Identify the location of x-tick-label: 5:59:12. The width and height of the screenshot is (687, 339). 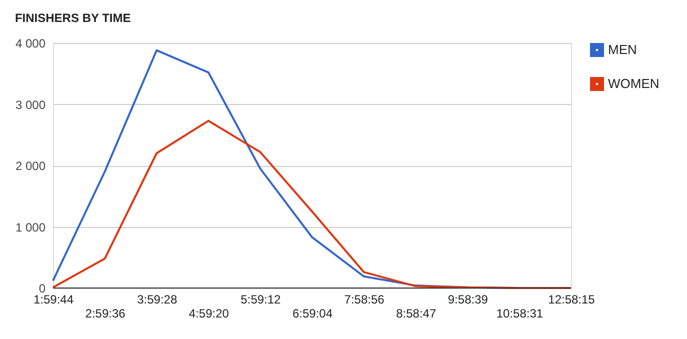
(261, 299).